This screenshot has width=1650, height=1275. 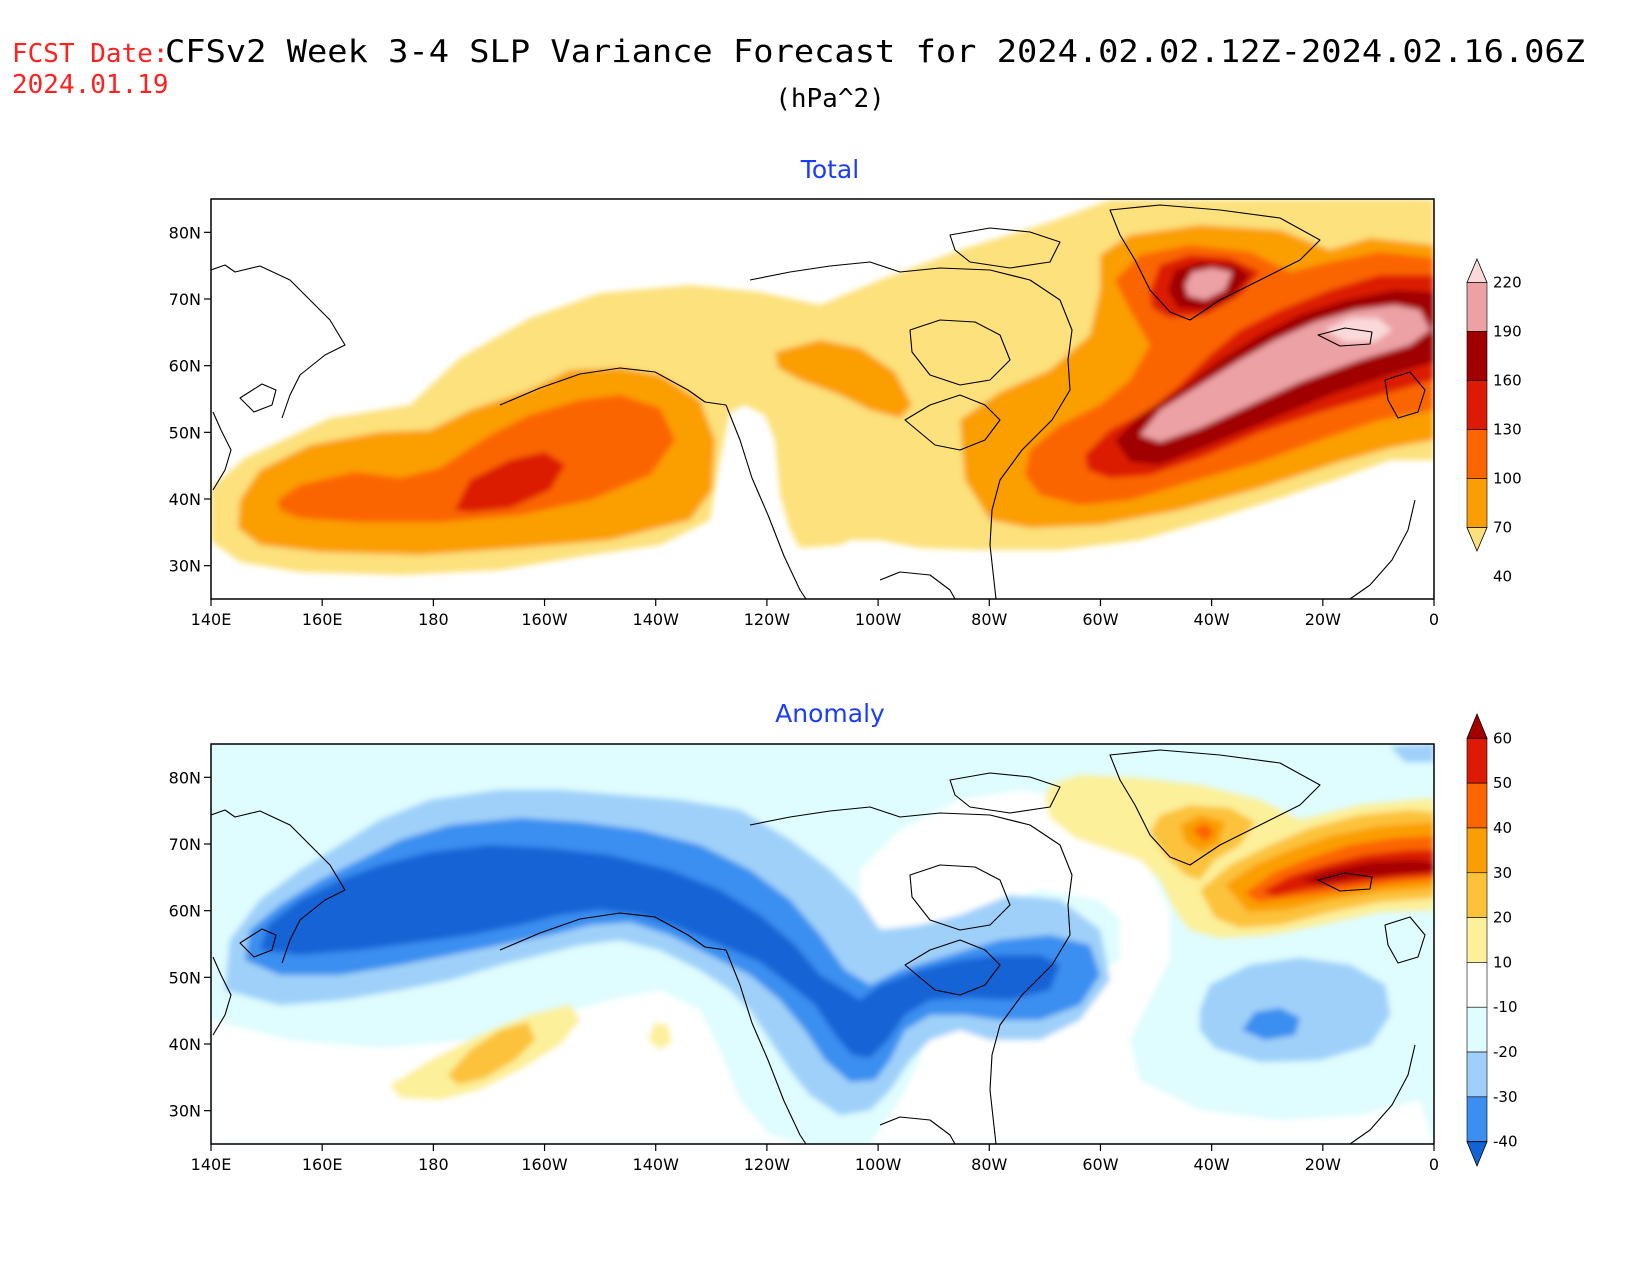 I want to click on panel-total-title: Total, so click(x=829, y=169).